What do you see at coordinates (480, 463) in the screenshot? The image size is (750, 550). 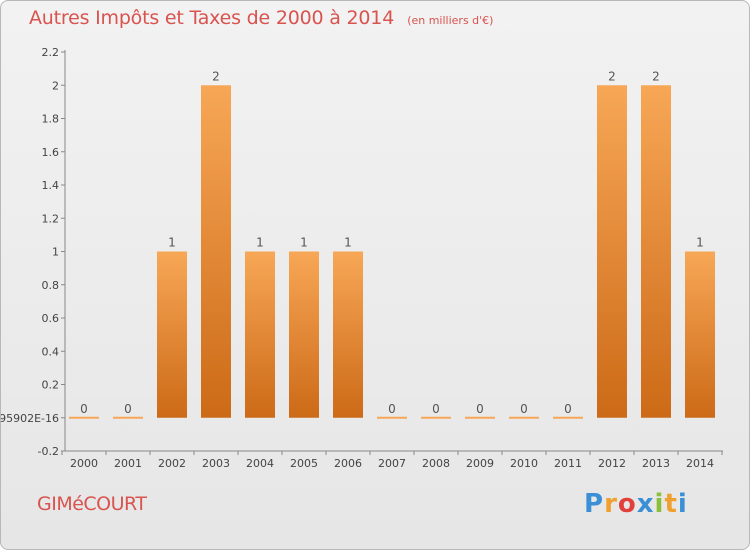 I see `x-tick-label: 2009` at bounding box center [480, 463].